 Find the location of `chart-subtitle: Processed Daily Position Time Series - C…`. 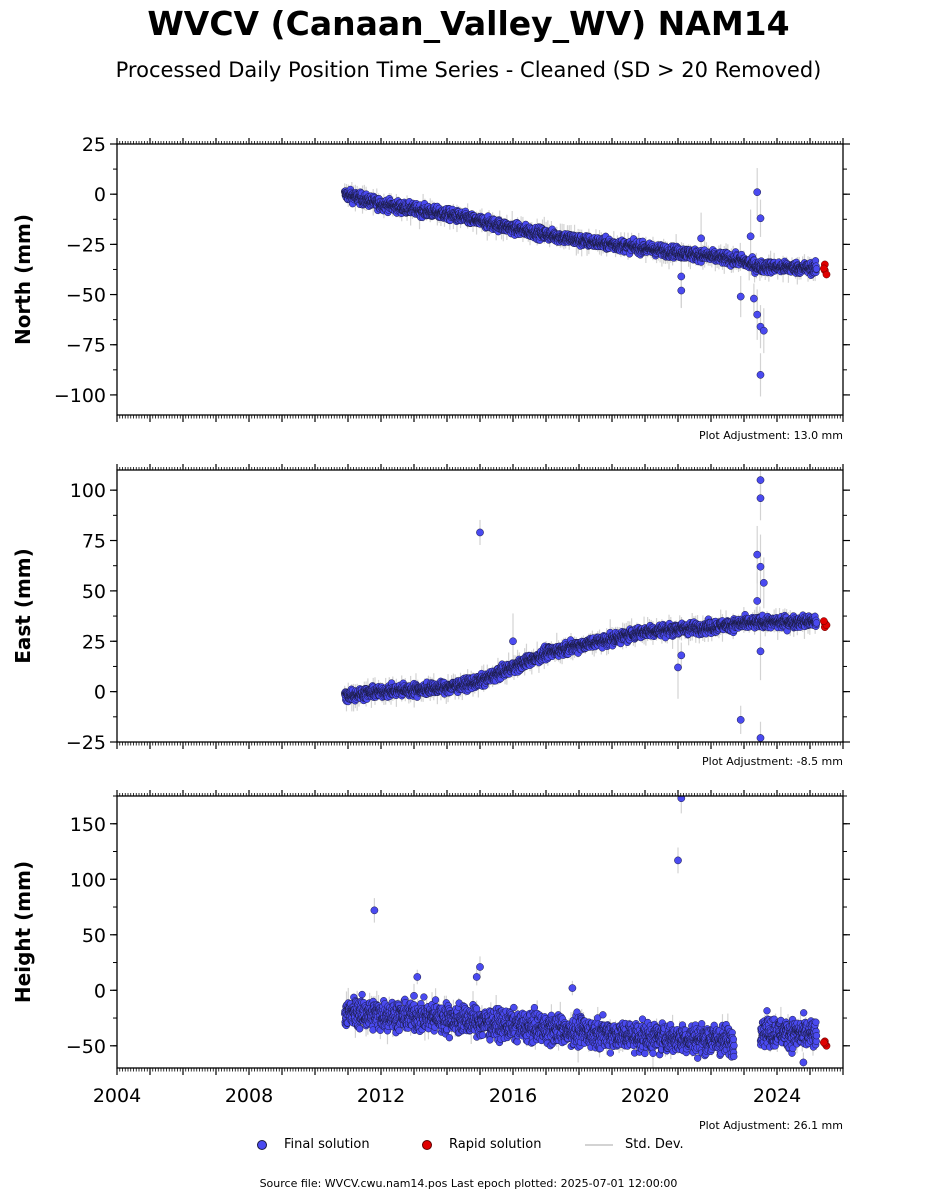

chart-subtitle: Processed Daily Position Time Series - C… is located at coordinates (468, 70).